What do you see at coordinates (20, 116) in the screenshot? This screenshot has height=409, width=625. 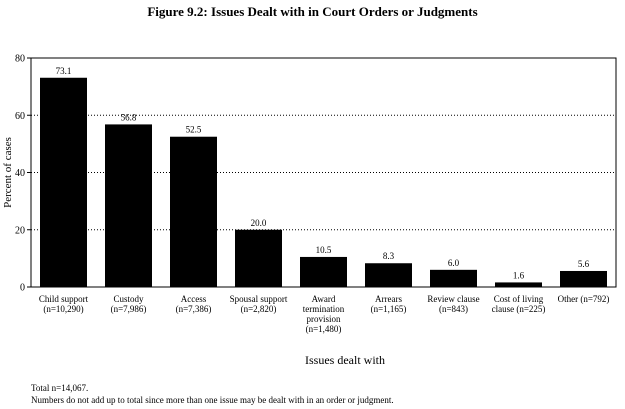 I see `y-tick-label-60: 60` at bounding box center [20, 116].